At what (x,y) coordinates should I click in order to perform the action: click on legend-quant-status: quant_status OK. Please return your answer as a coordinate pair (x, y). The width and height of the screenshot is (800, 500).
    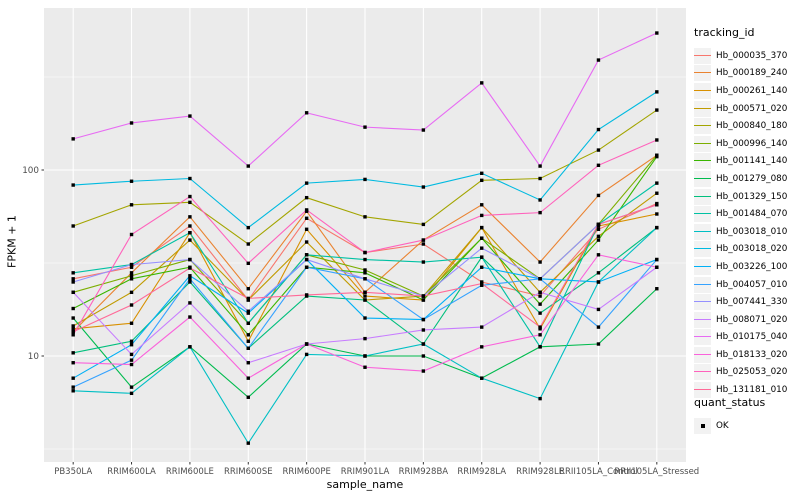
    Looking at the image, I should click on (746, 415).